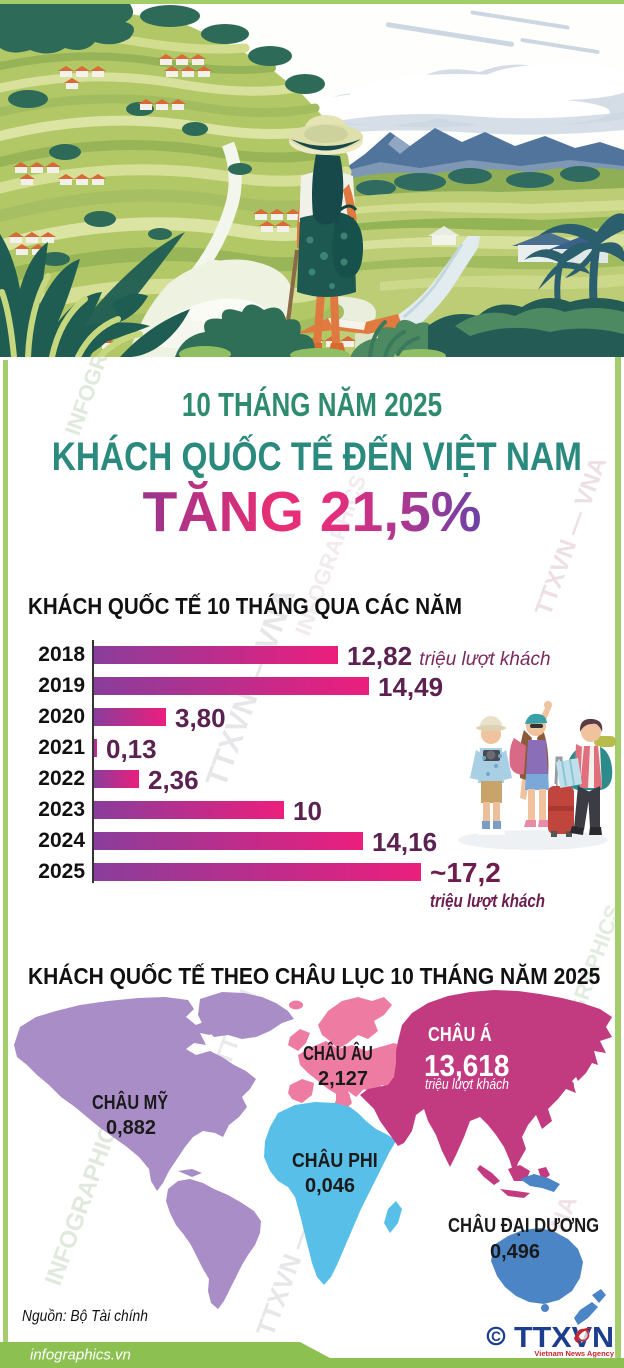 The image size is (624, 1368). What do you see at coordinates (564, 1338) in the screenshot?
I see `svg-text: TTXVN` at bounding box center [564, 1338].